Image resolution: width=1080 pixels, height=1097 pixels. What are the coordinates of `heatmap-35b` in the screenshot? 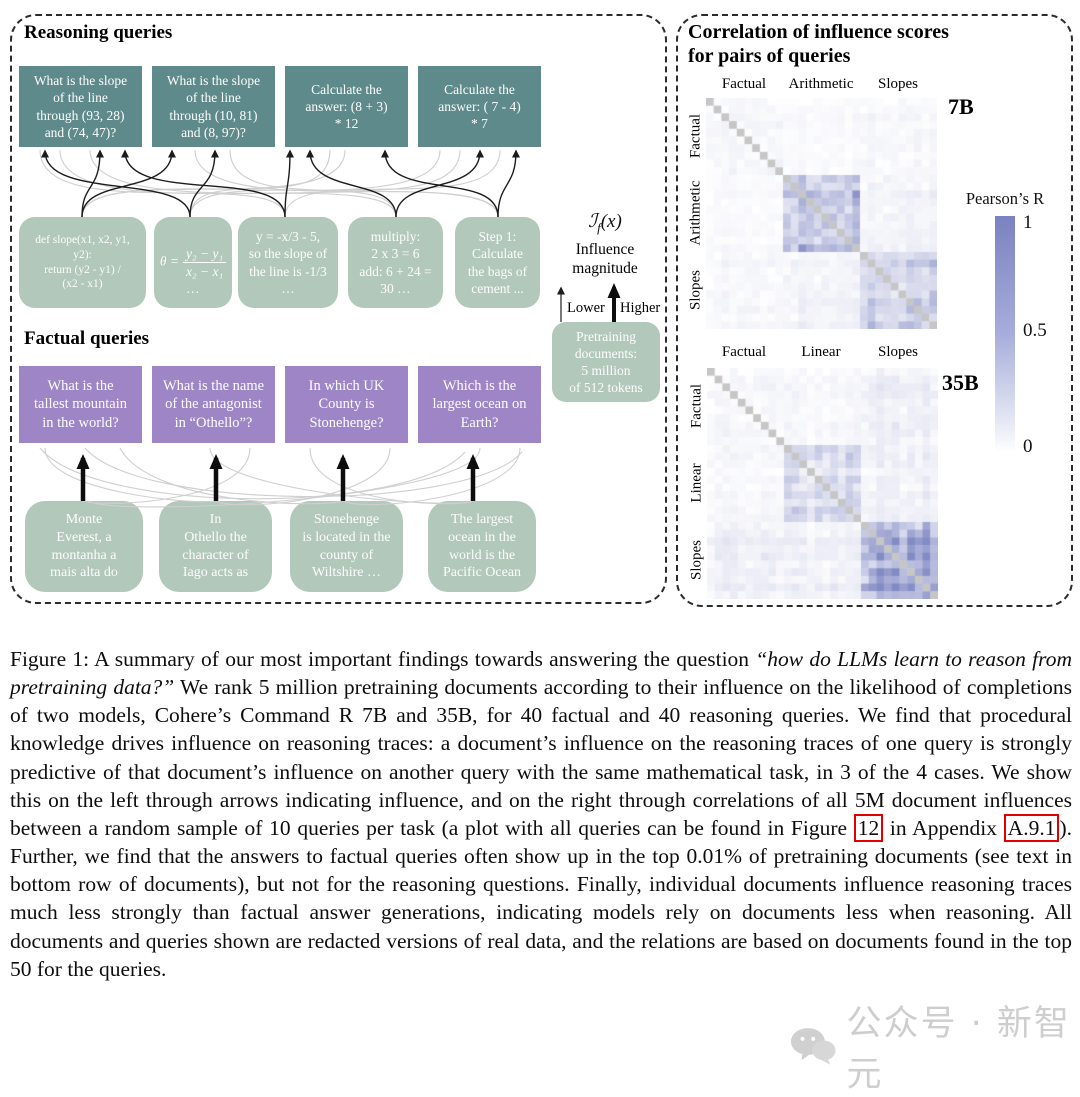 It's located at (822, 483).